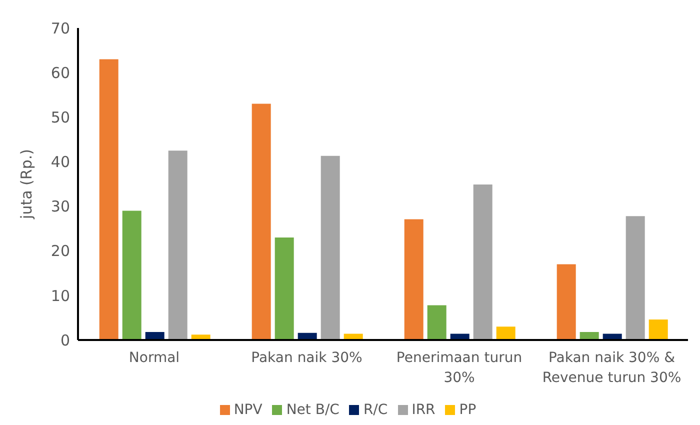 Image resolution: width=700 pixels, height=425 pixels. Describe the element at coordinates (60, 295) in the screenshot. I see `y-tick-label: 10` at that location.